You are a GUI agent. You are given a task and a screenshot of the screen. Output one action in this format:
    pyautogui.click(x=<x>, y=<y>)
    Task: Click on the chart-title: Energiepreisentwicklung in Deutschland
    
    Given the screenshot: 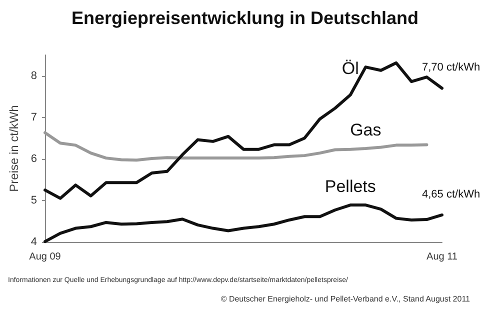 What is the action you would take?
    pyautogui.click(x=245, y=18)
    